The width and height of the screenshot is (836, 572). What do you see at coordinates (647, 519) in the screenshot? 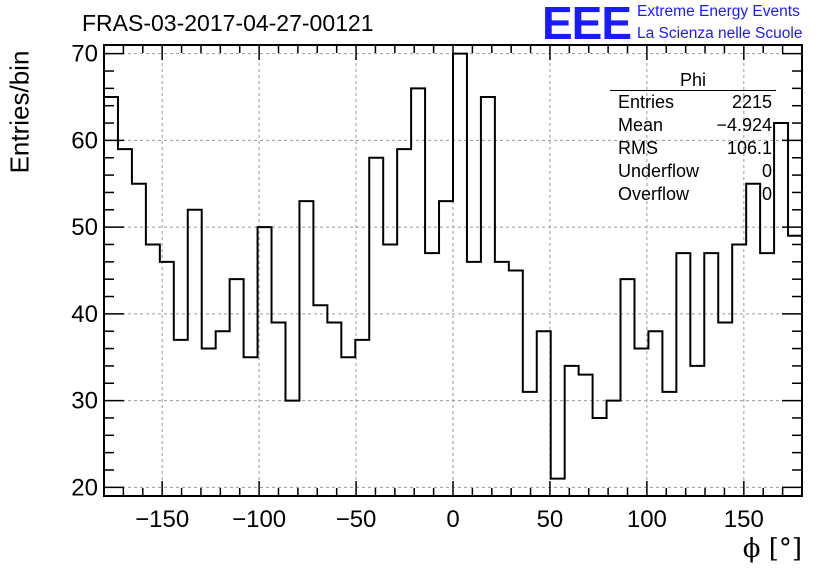
I see `x-tick-label: 100` at bounding box center [647, 519].